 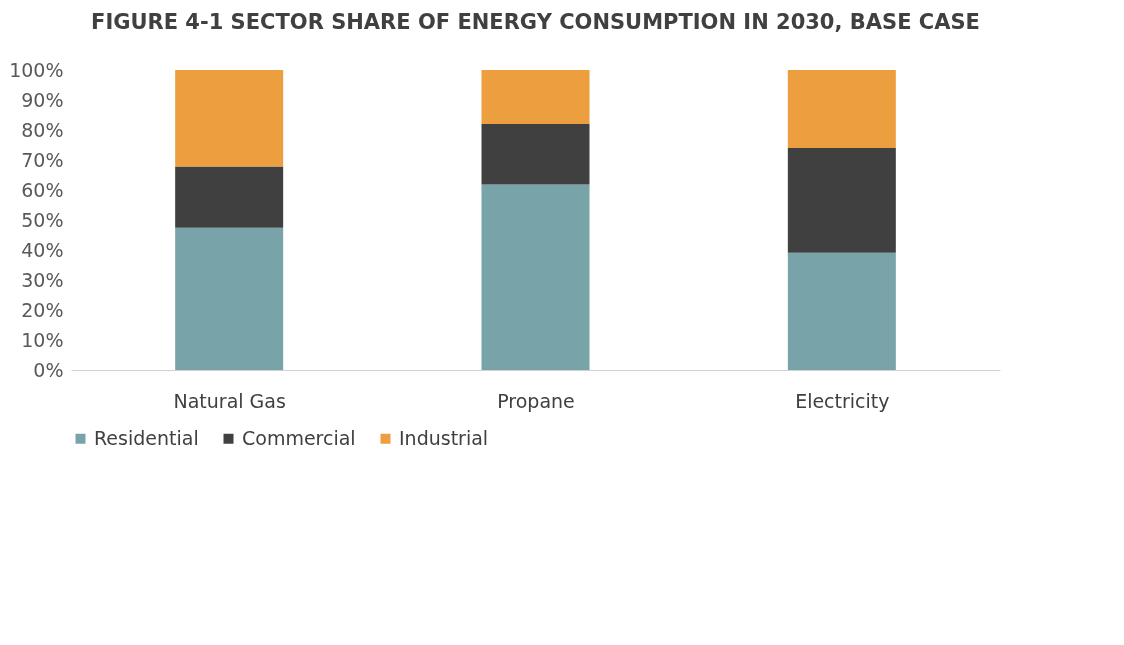 I want to click on x-tick-label: Propane, so click(x=536, y=400).